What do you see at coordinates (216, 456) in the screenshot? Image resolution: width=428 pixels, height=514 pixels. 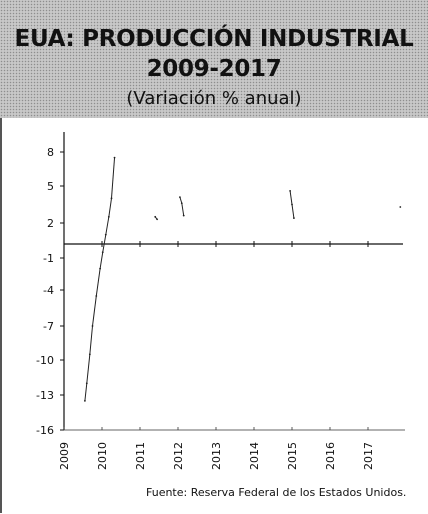 I see `x-tick-label: 2013` at bounding box center [216, 456].